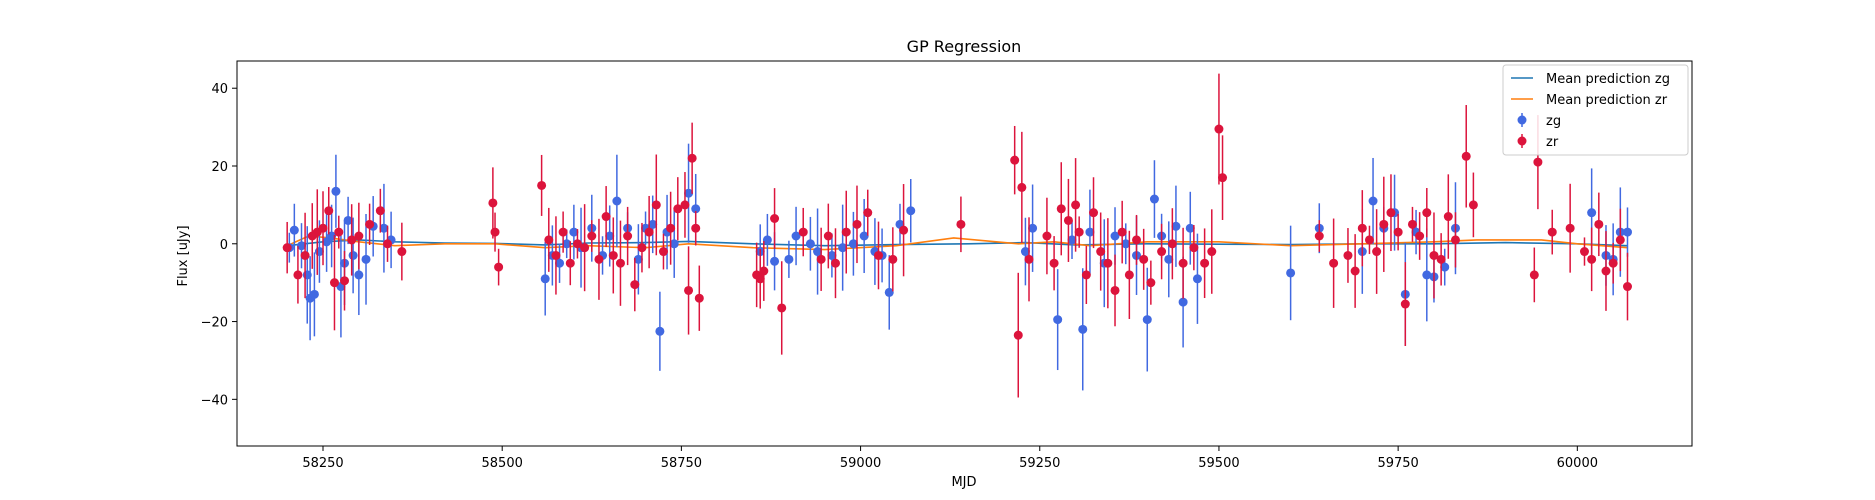 This screenshot has height=500, width=1875. I want to click on legend-label: Mean prediction zr, so click(1607, 100).